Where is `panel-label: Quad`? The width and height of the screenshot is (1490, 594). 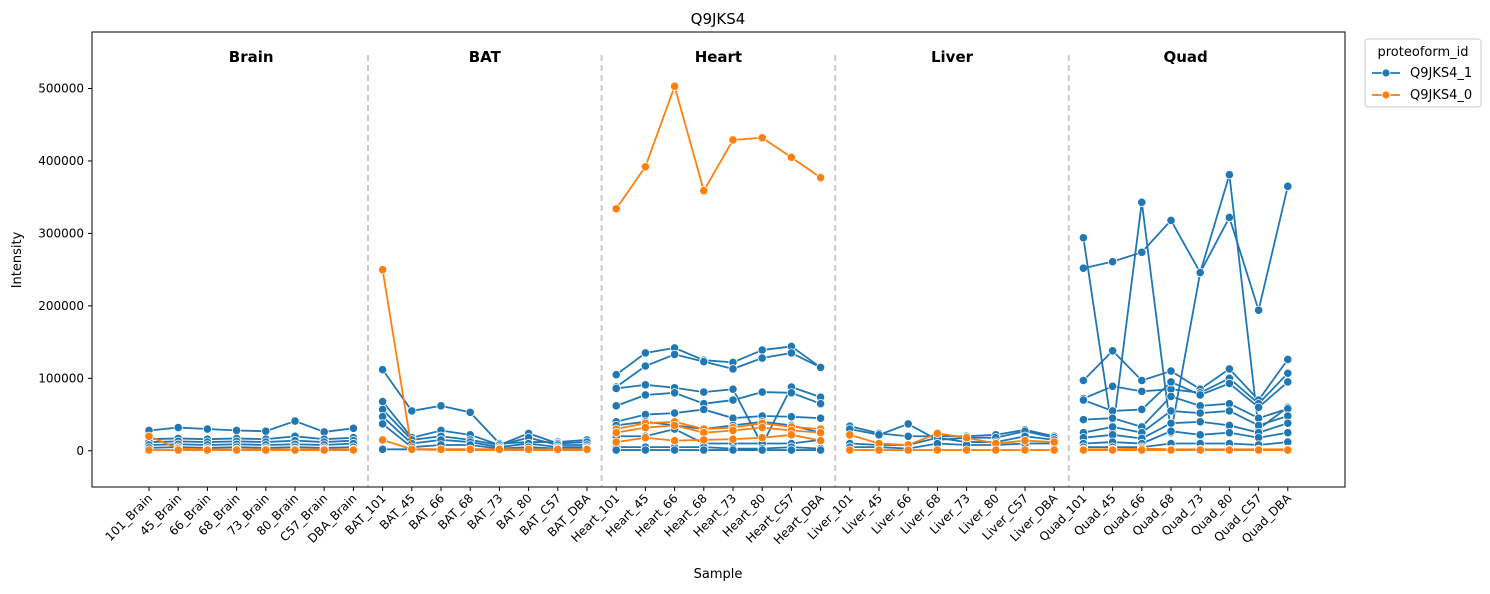
panel-label: Quad is located at coordinates (1185, 57).